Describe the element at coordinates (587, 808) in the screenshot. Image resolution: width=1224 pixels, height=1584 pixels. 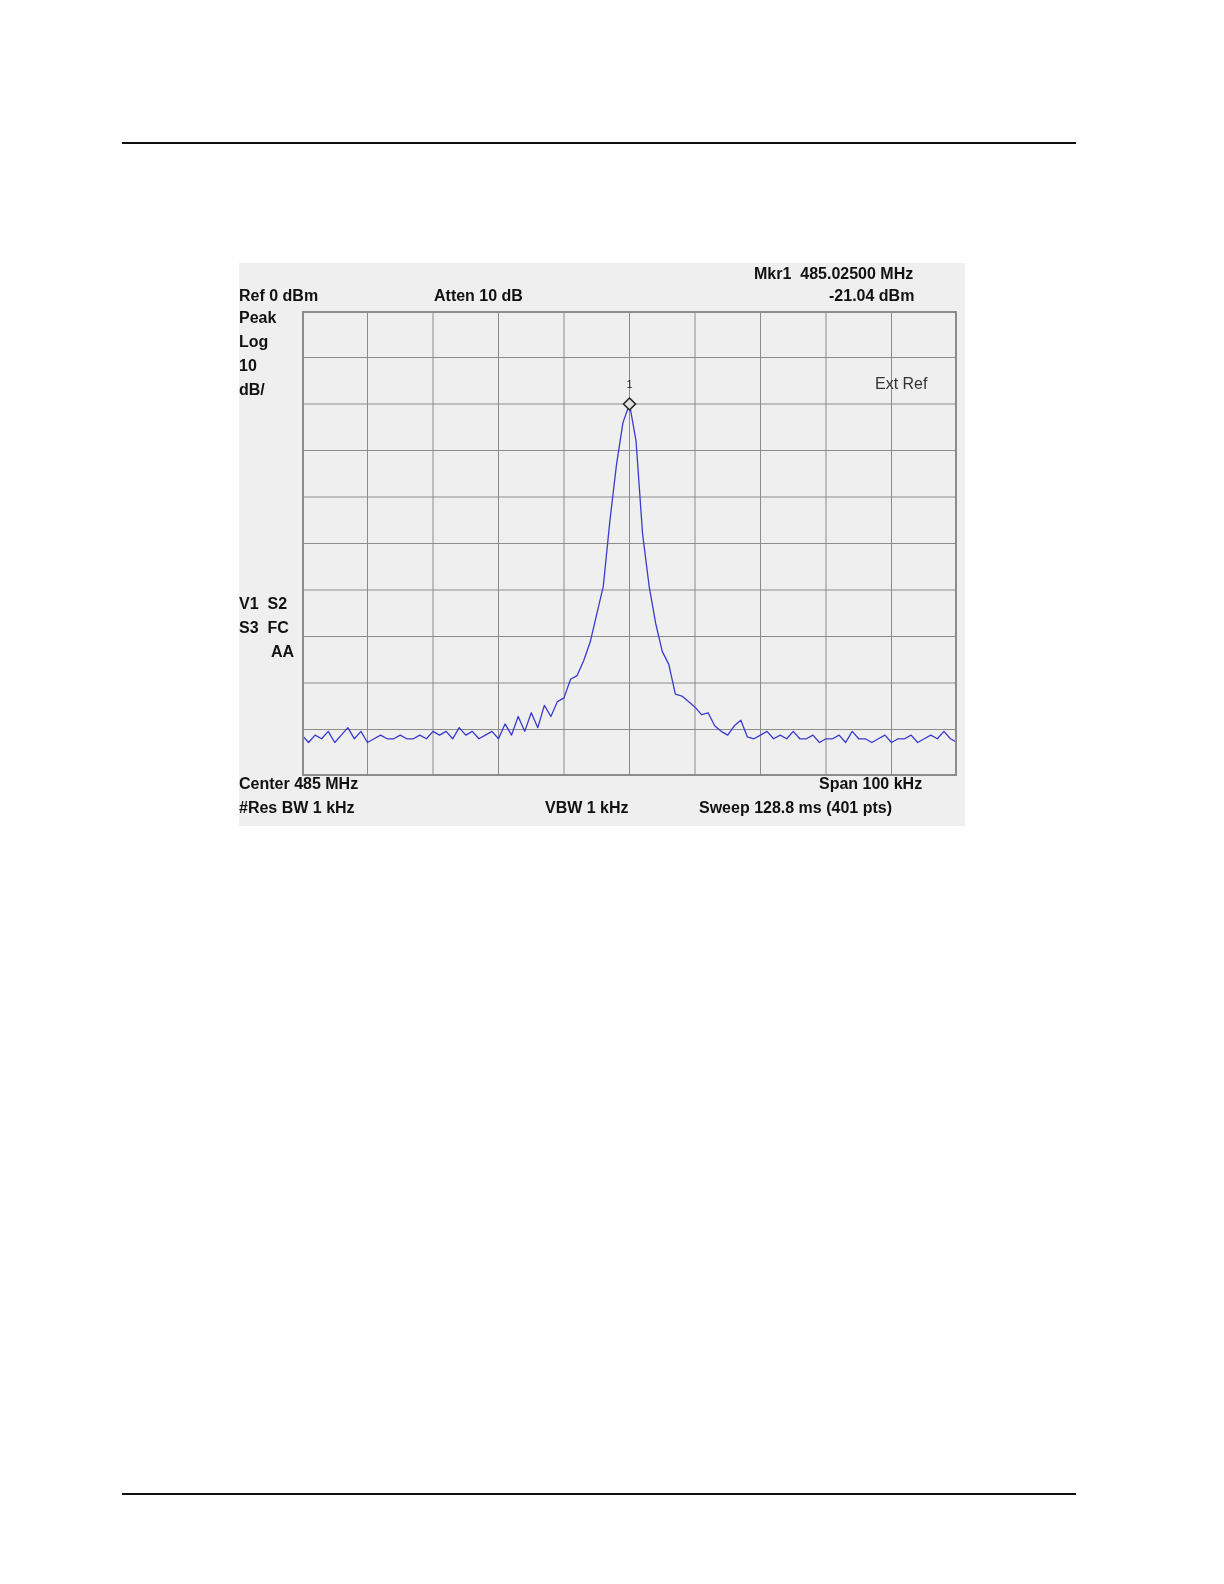
I see `text: VBW 1 kHz` at that location.